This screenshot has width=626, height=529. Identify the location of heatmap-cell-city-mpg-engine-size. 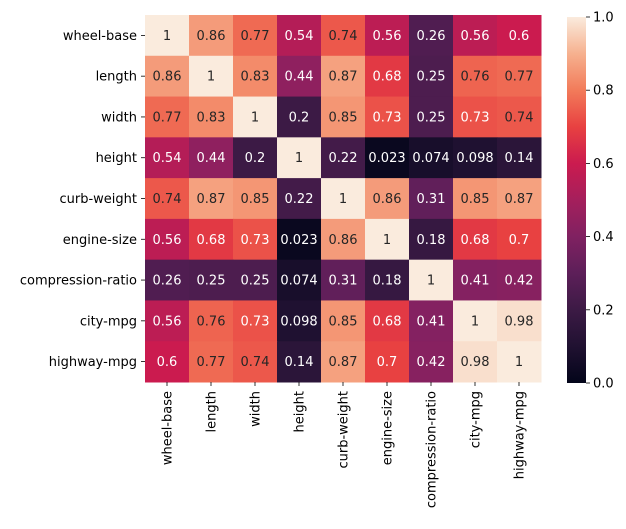
(387, 321).